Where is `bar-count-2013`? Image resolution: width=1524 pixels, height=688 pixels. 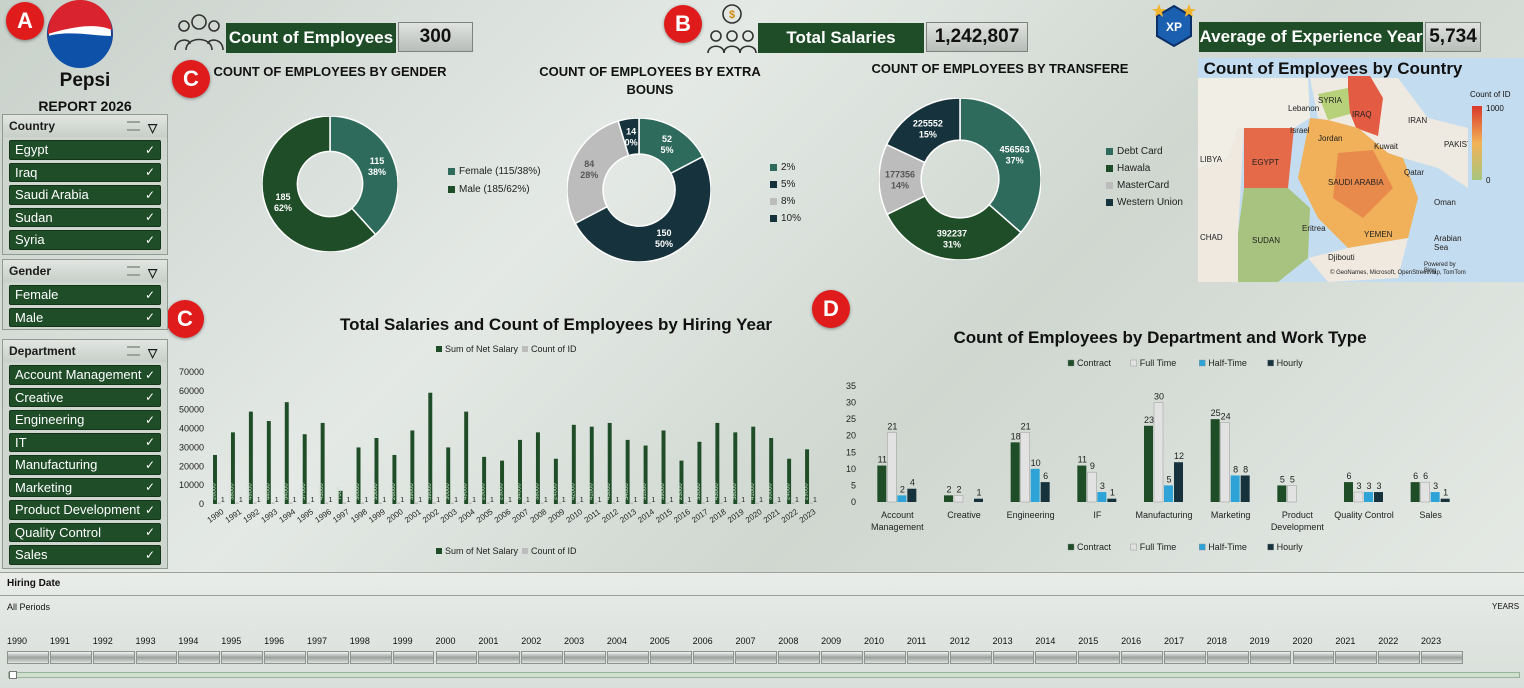
bar-count-2013 is located at coordinates (632, 503).